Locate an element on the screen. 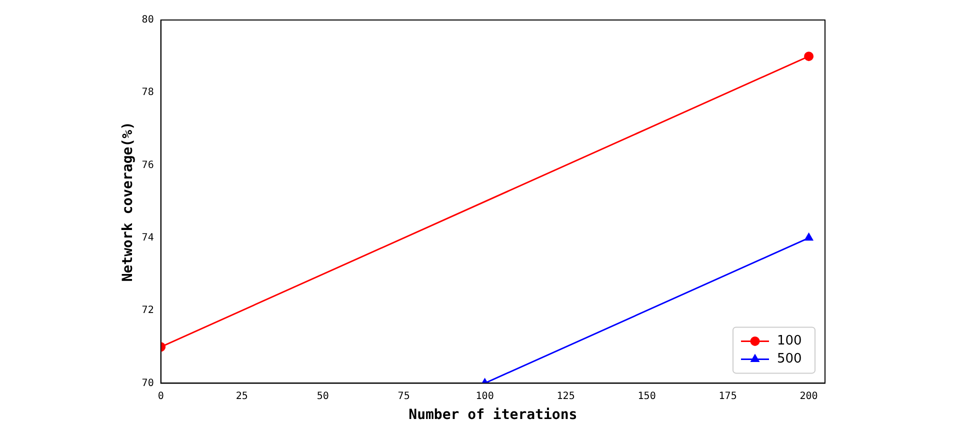  x-tick-label: 150 is located at coordinates (647, 396).